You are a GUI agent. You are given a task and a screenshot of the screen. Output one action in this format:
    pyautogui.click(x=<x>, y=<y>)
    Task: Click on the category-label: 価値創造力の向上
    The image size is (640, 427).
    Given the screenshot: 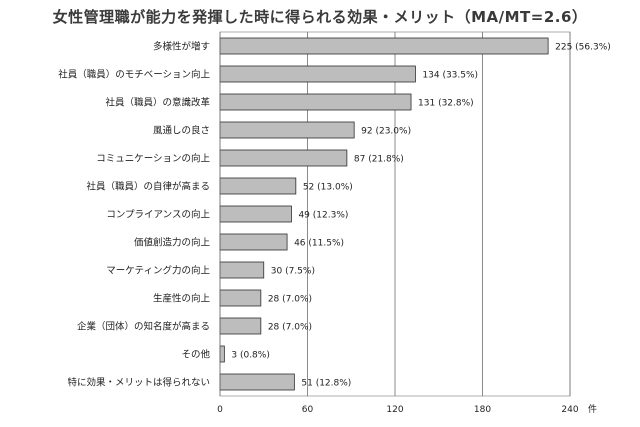 What is the action you would take?
    pyautogui.click(x=172, y=243)
    